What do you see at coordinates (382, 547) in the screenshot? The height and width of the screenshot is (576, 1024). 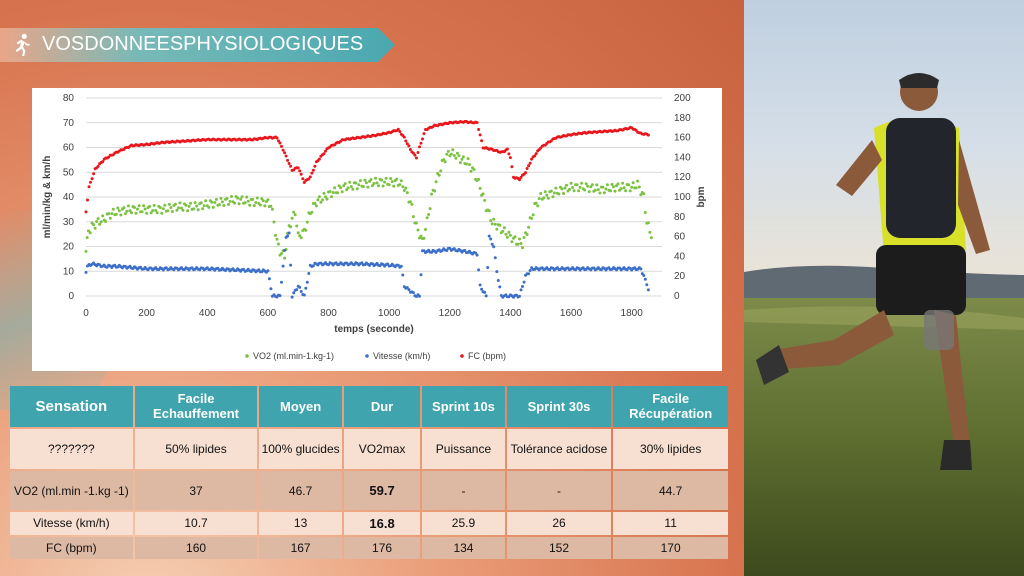 I see `table-cell: 176` at bounding box center [382, 547].